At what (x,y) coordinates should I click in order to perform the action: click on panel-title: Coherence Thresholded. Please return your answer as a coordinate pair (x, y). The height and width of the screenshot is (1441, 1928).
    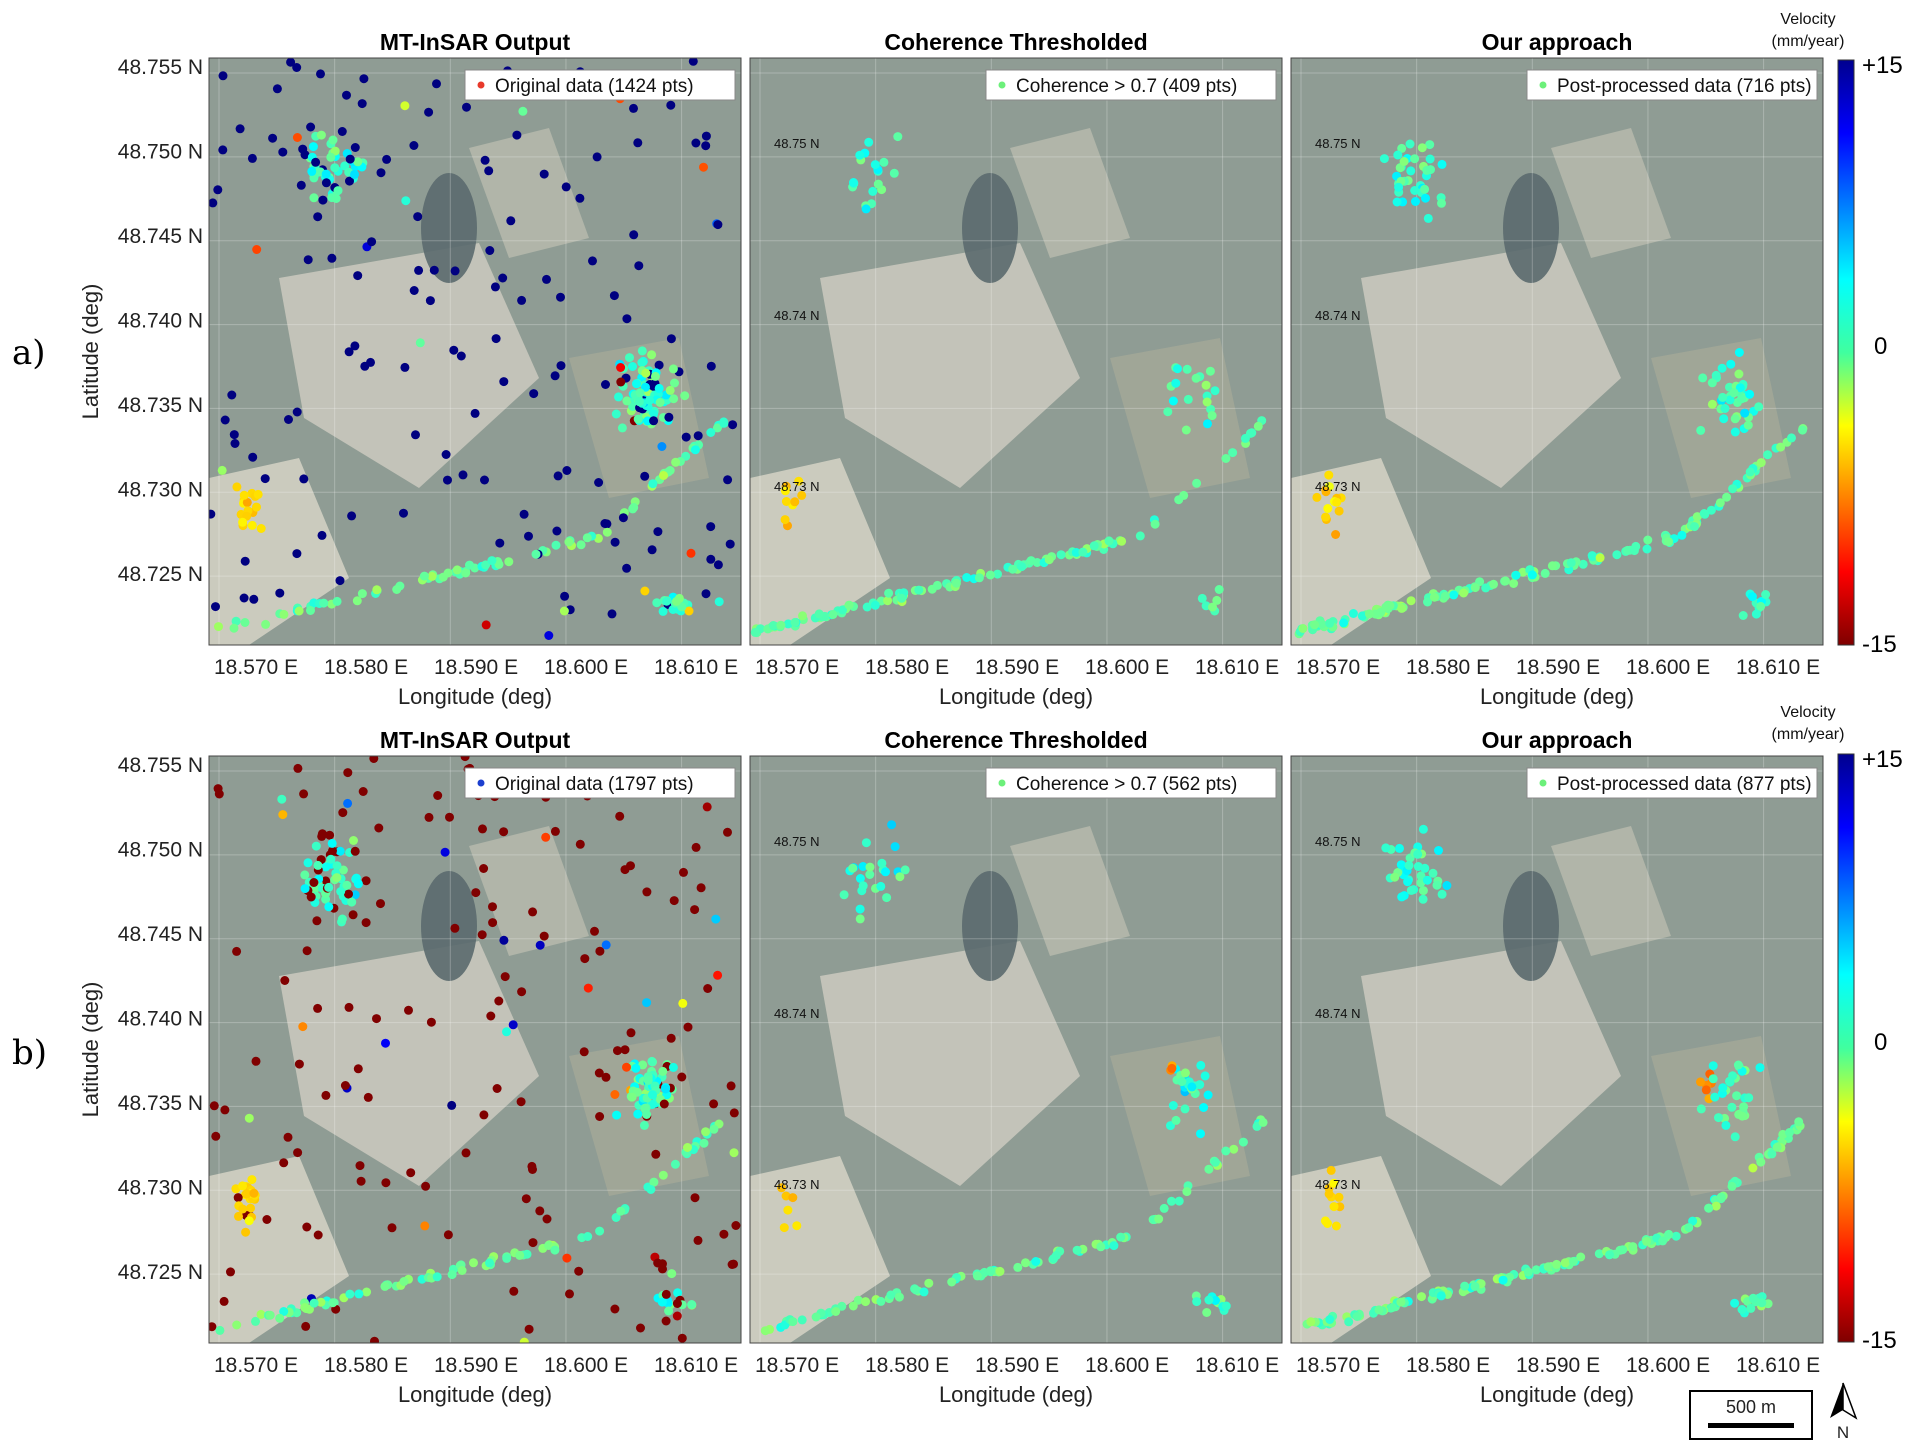
    Looking at the image, I should click on (1015, 42).